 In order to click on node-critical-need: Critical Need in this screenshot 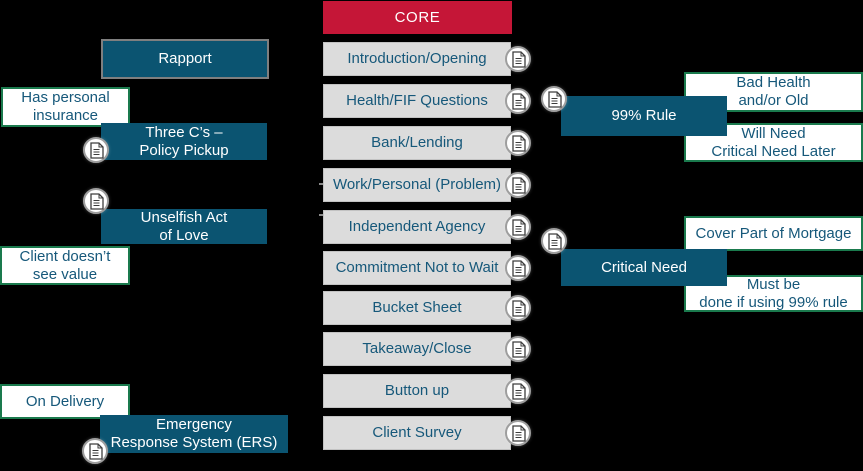, I will do `click(644, 267)`.